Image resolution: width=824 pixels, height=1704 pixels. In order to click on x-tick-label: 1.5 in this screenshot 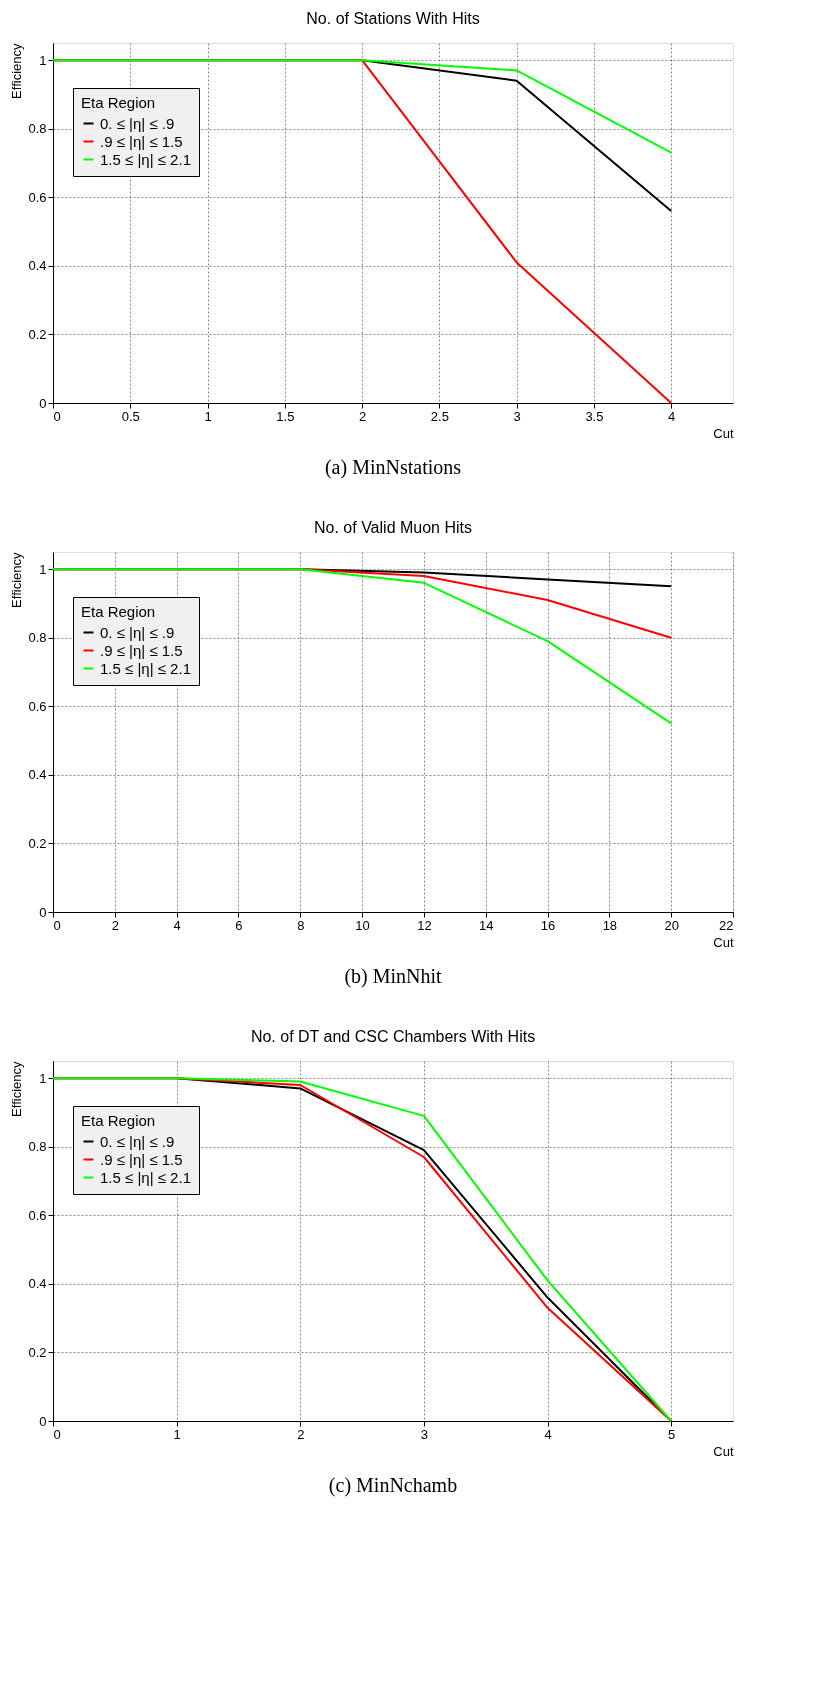, I will do `click(285, 416)`.